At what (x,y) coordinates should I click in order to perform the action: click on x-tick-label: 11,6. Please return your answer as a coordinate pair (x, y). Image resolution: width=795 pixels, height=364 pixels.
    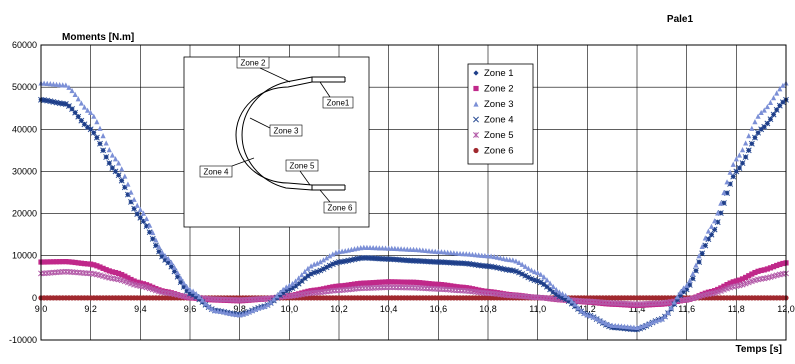
    Looking at the image, I should click on (686, 309).